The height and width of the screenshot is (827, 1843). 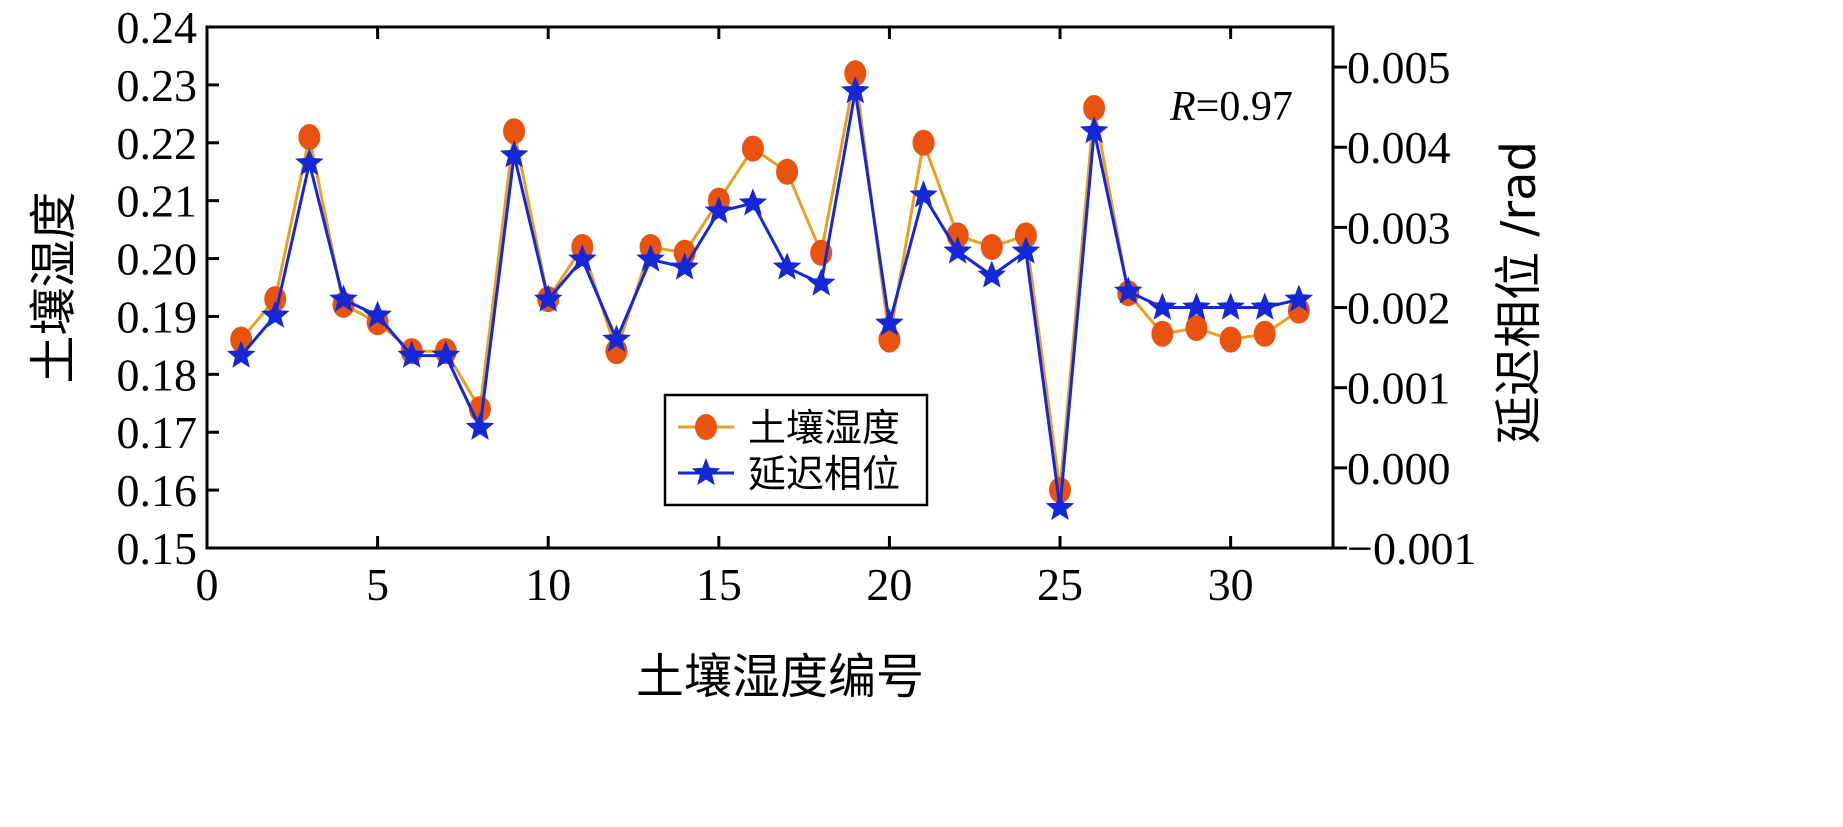 I want to click on y2-tick-label: 0.004, so click(x=1399, y=147).